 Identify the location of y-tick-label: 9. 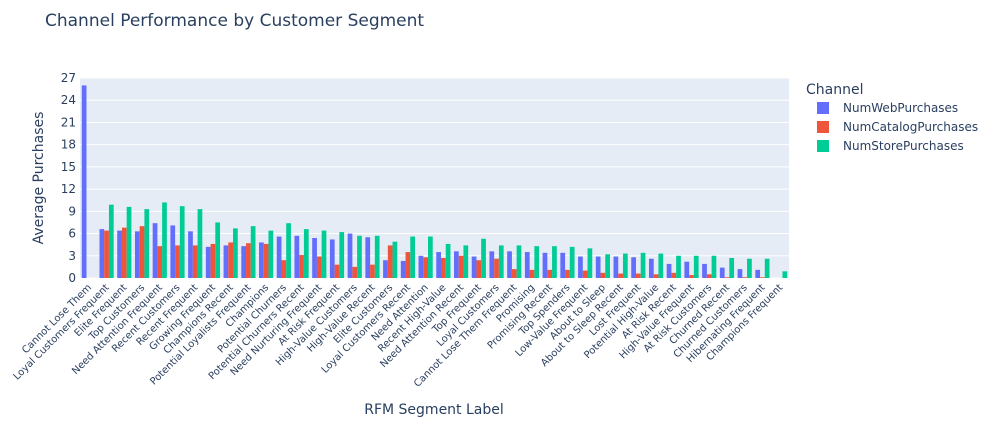
(72, 211).